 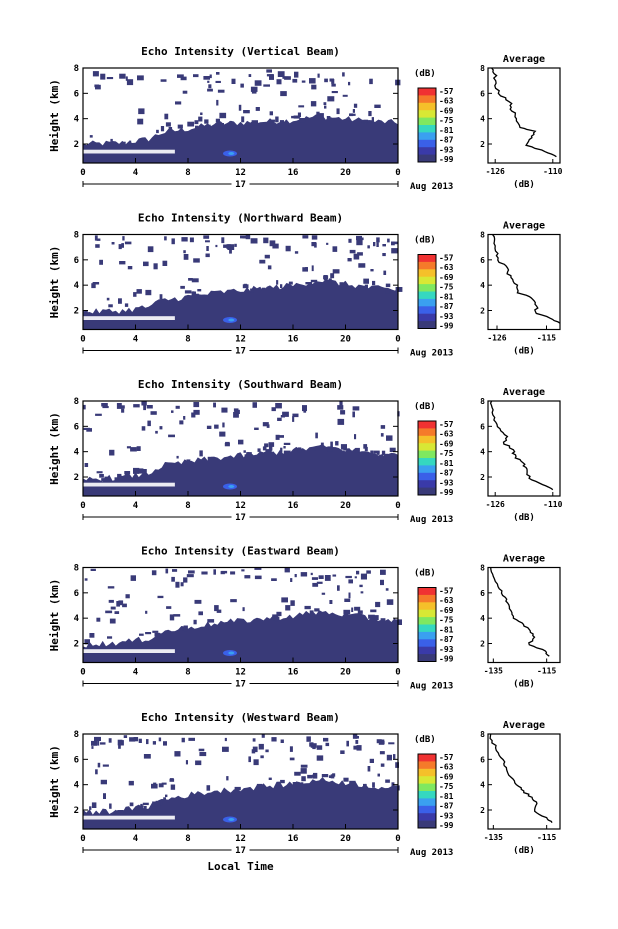 What do you see at coordinates (446, 649) in the screenshot?
I see `colorbar-tick-label: -93` at bounding box center [446, 649].